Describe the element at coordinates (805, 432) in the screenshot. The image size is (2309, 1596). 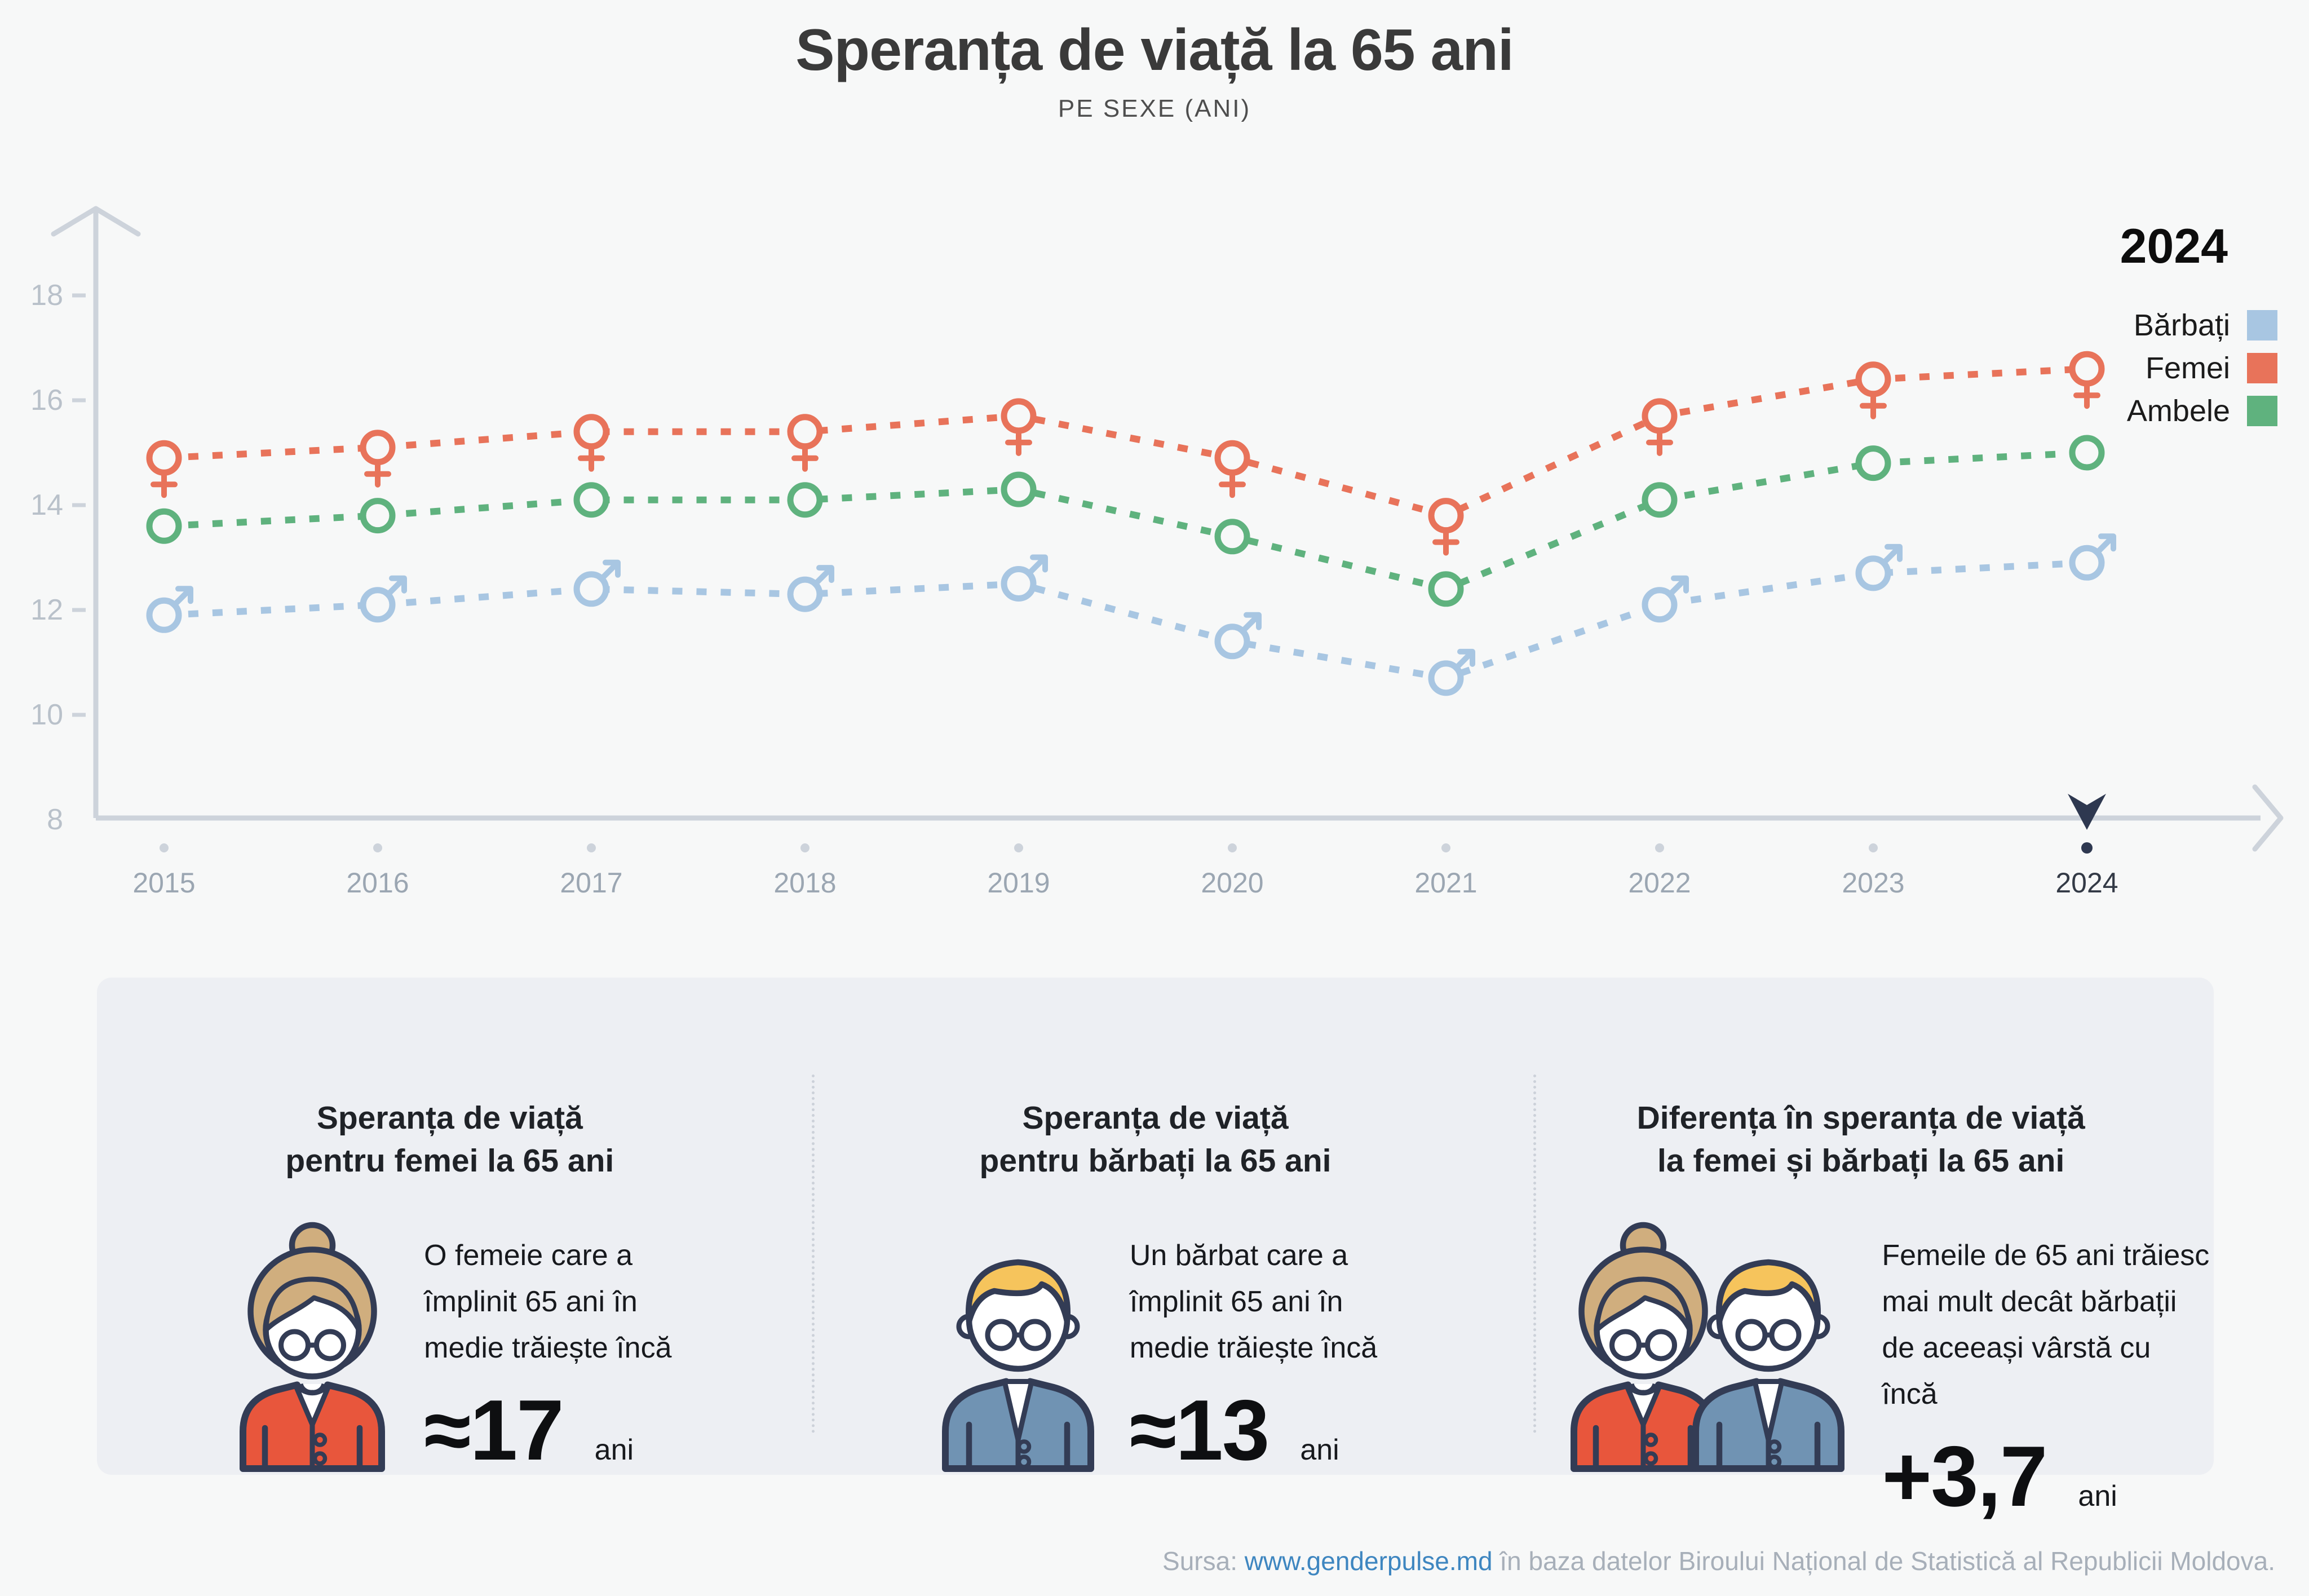
I see `marker-femei-2018` at that location.